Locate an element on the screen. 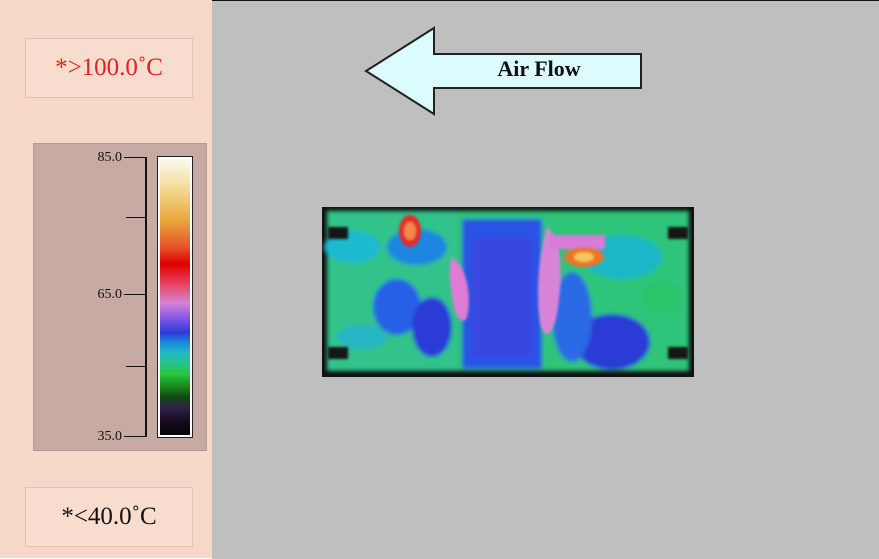 The height and width of the screenshot is (559, 879). thermal-map-image is located at coordinates (508, 292).